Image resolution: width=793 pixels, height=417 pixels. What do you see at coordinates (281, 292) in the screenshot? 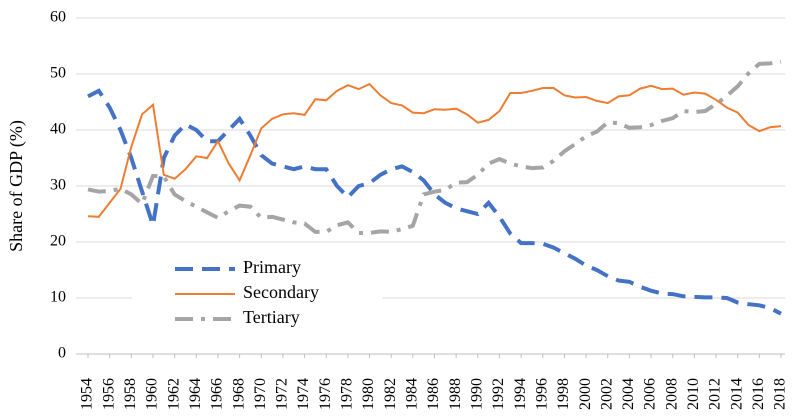
I see `legend-label: Secondary` at bounding box center [281, 292].